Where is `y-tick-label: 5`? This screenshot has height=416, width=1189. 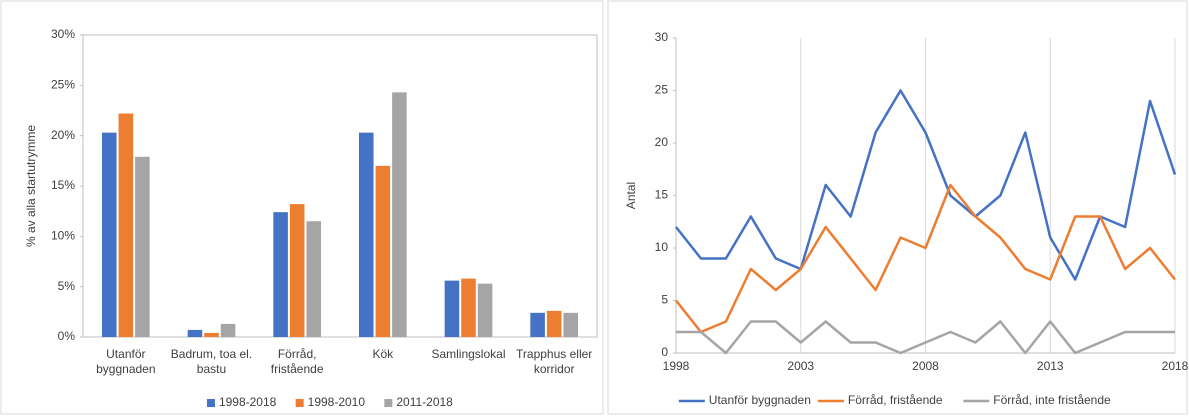
y-tick-label: 5 is located at coordinates (664, 300).